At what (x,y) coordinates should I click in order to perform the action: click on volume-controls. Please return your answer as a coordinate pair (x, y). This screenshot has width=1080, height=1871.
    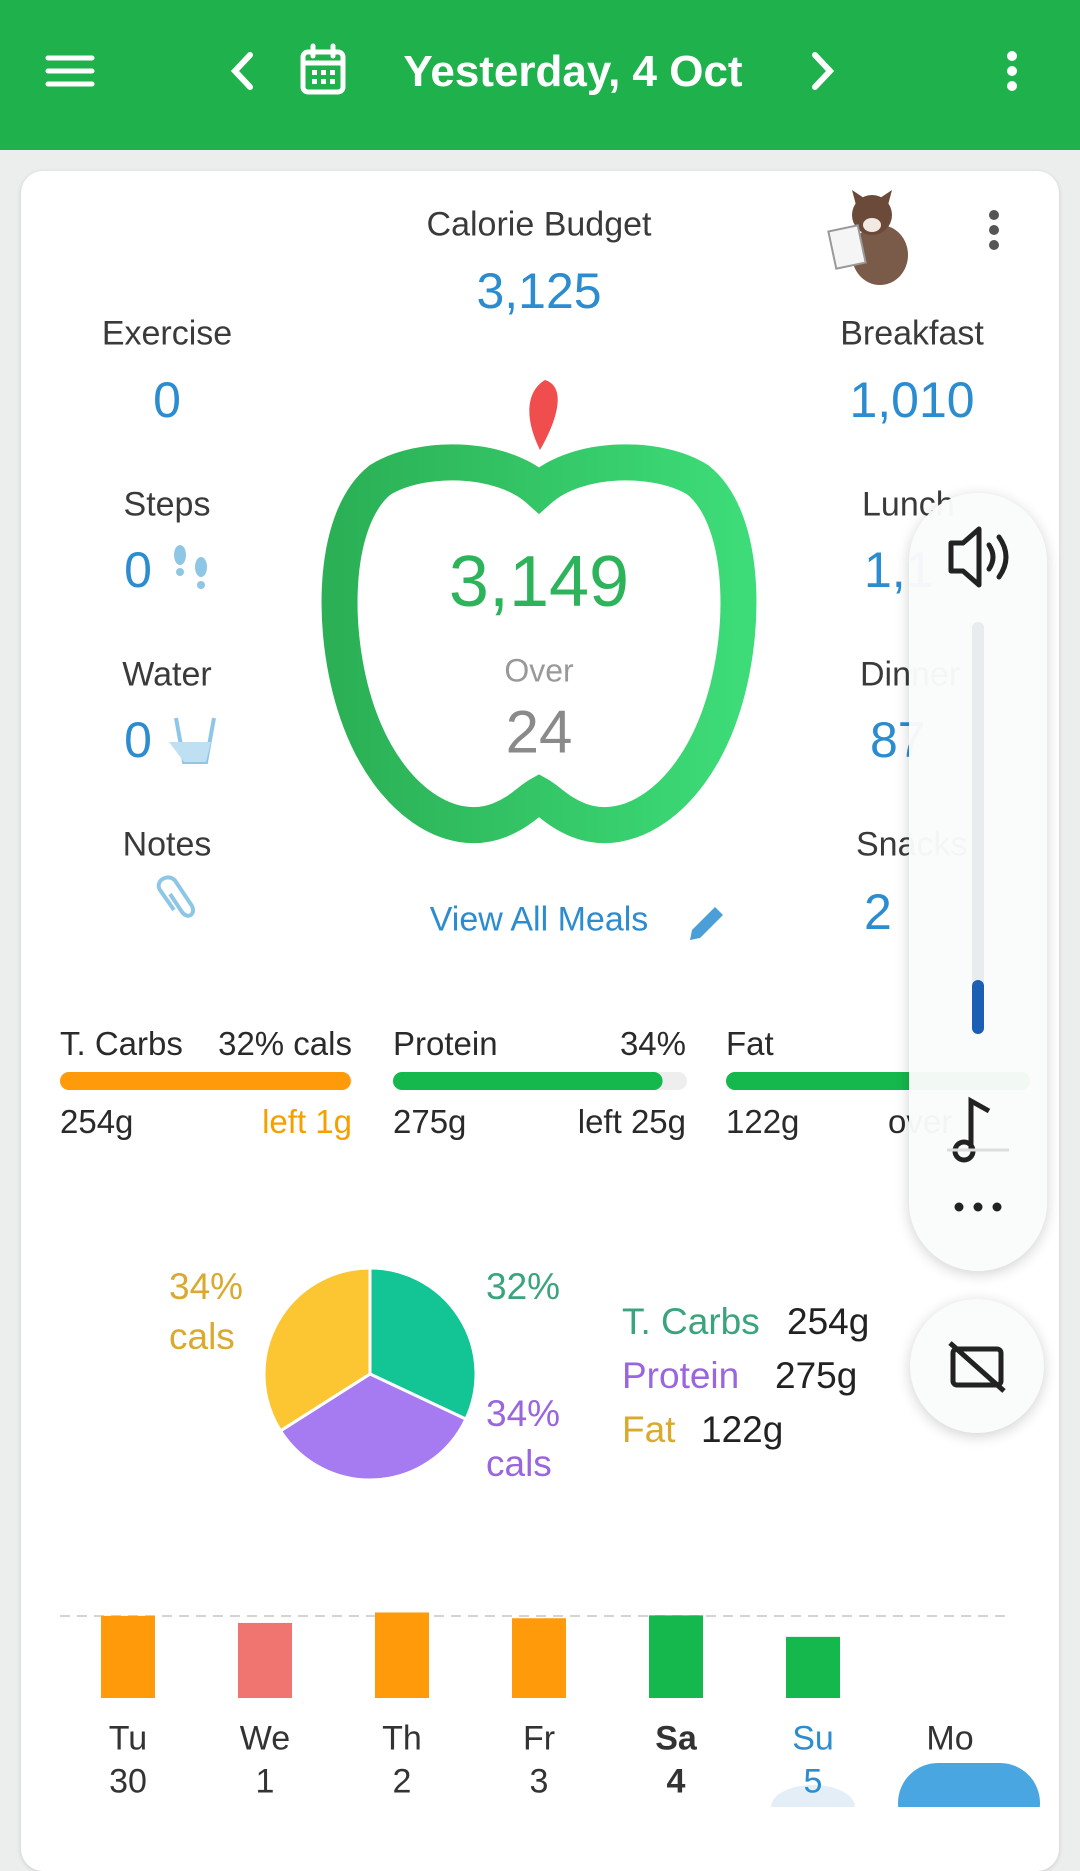
    Looking at the image, I should click on (978, 869).